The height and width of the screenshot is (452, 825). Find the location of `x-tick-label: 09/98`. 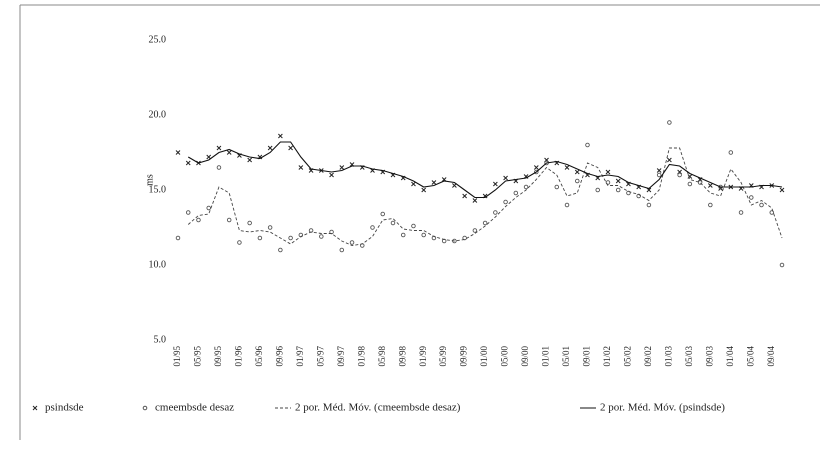

x-tick-label: 09/98 is located at coordinates (402, 356).